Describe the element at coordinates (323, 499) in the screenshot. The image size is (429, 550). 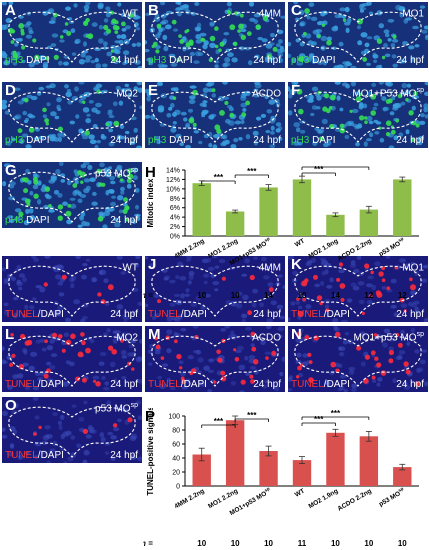
I see `category-text: MO2 1.9ng` at that location.